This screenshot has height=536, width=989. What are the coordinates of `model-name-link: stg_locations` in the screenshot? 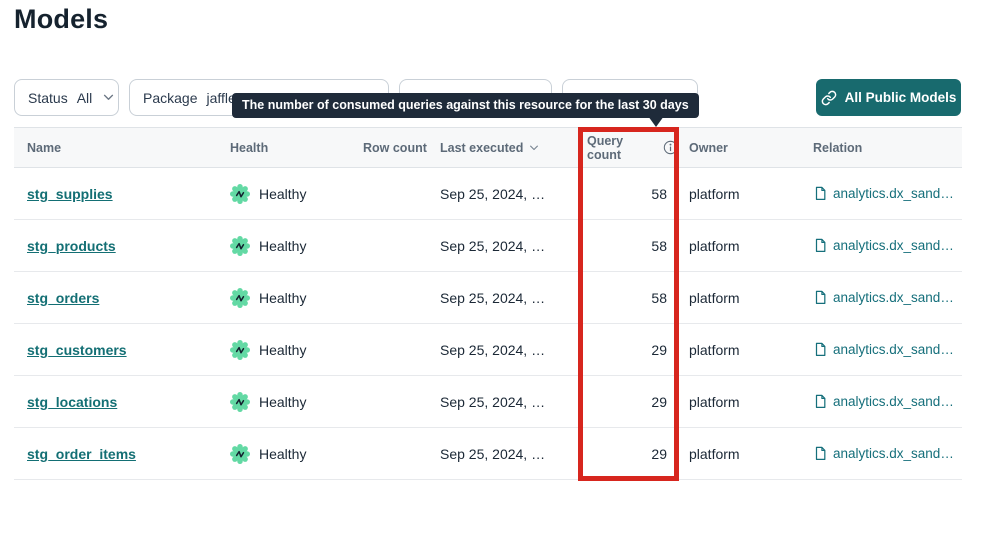 It's located at (72, 401).